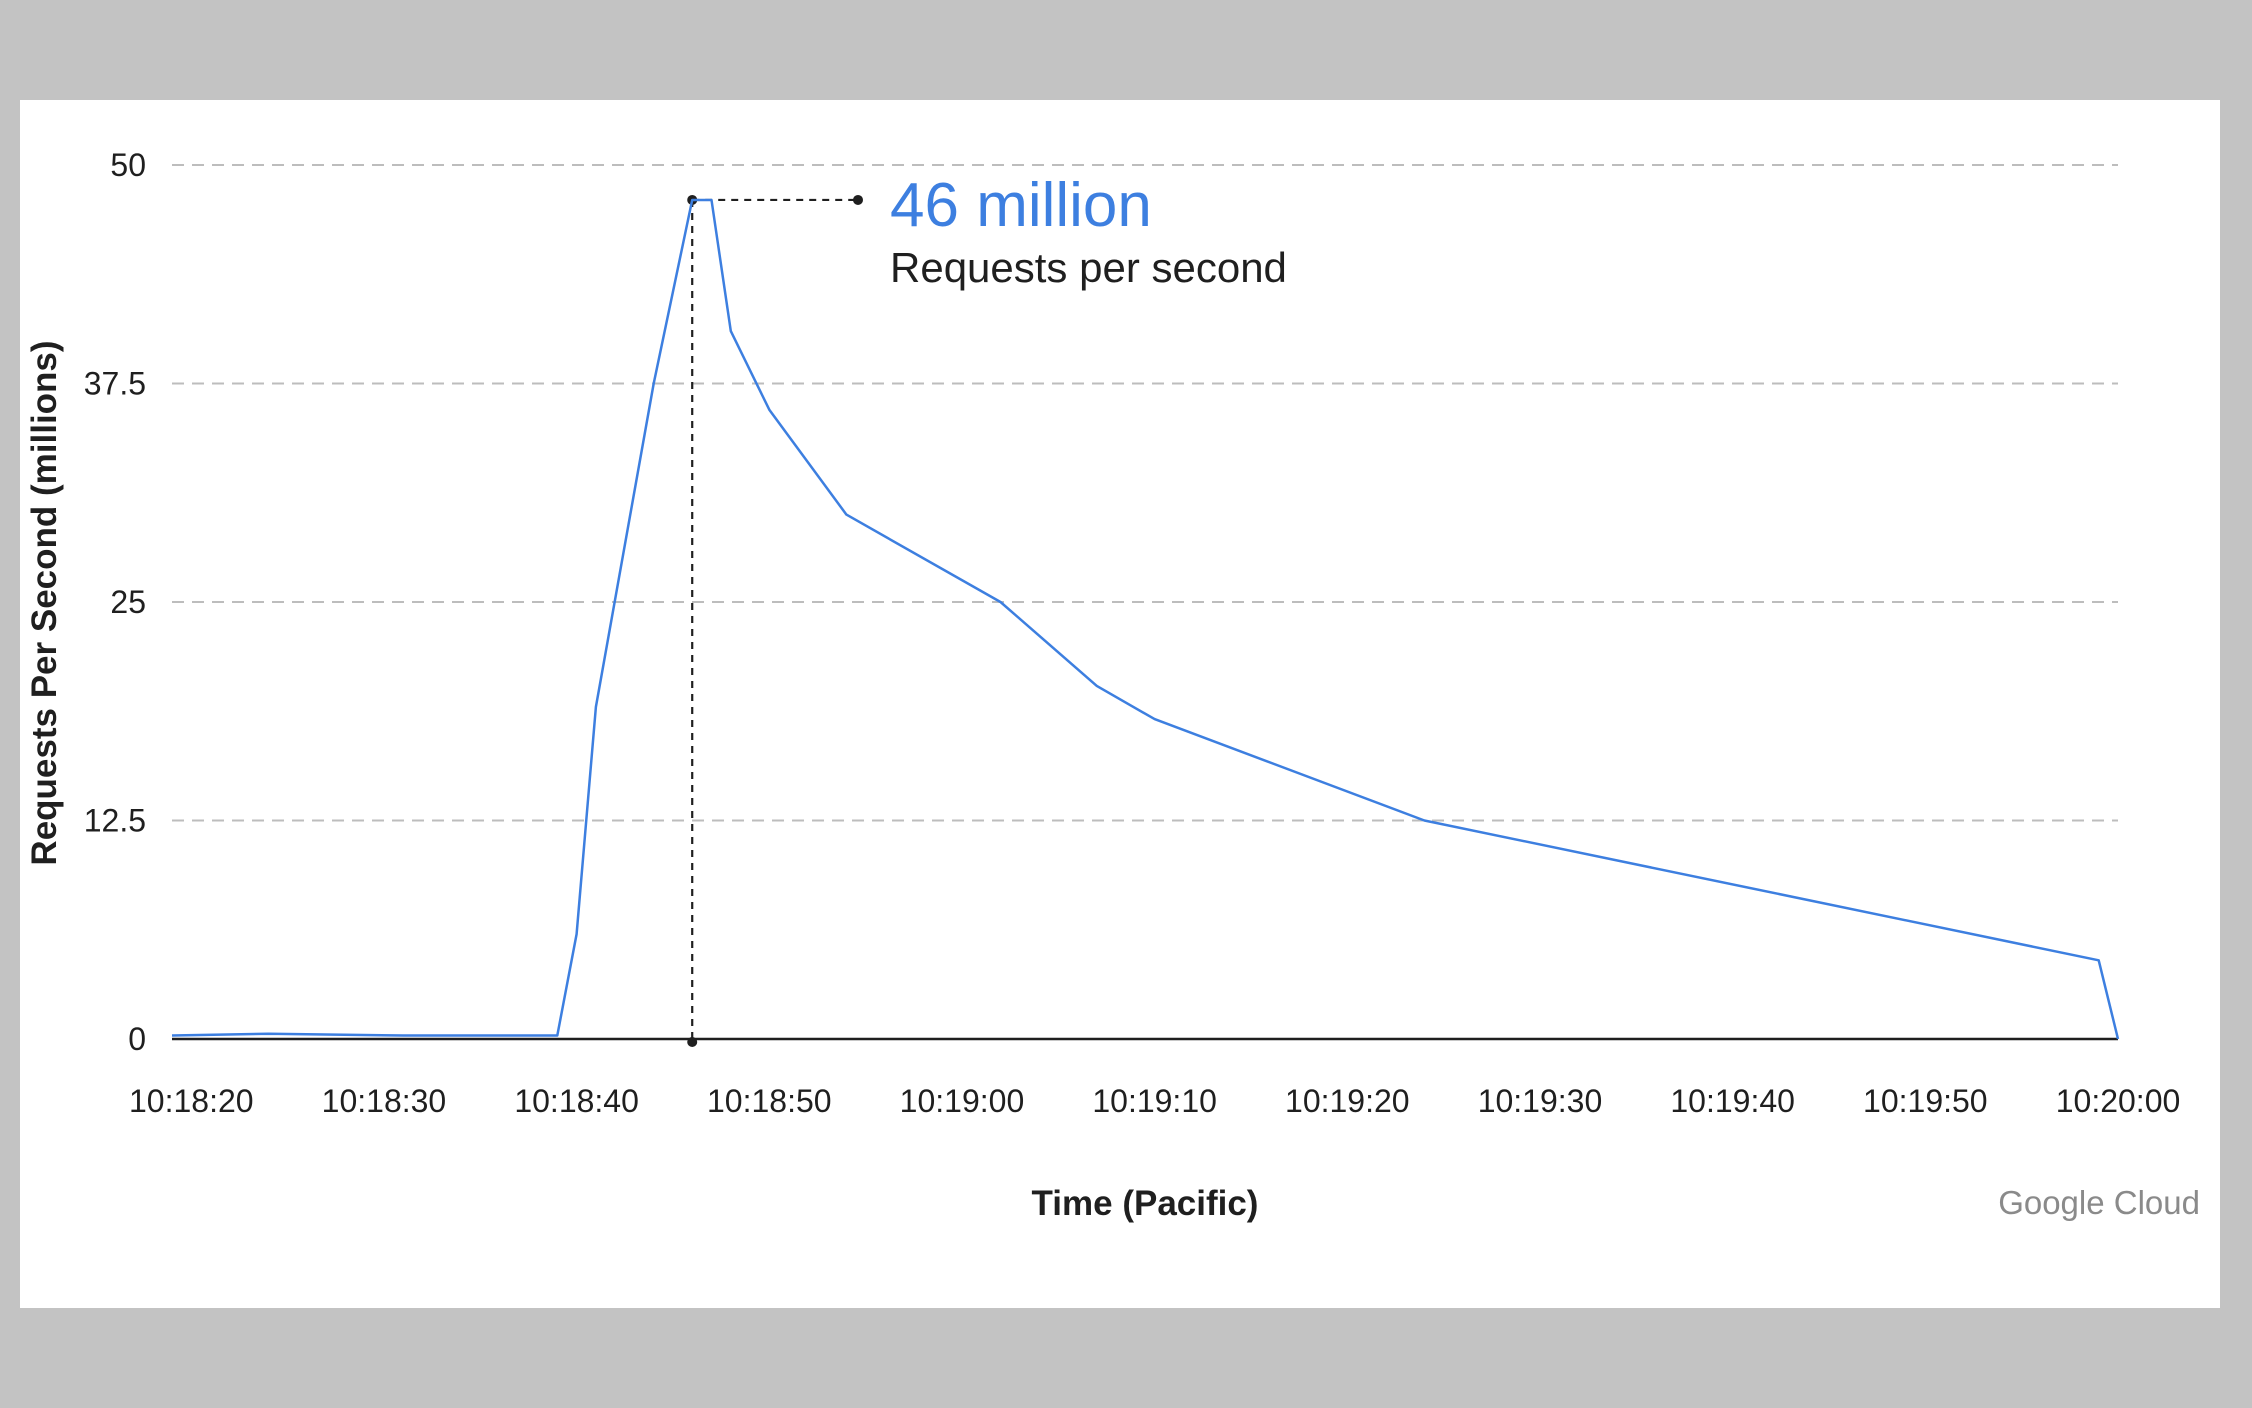  I want to click on y-axis-title: Requests Per Second (millions), so click(44, 602).